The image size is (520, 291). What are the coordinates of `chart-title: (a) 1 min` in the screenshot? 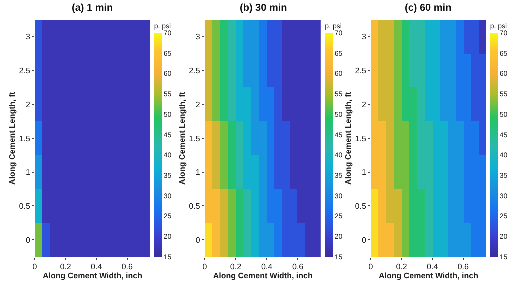 It's located at (93, 8).